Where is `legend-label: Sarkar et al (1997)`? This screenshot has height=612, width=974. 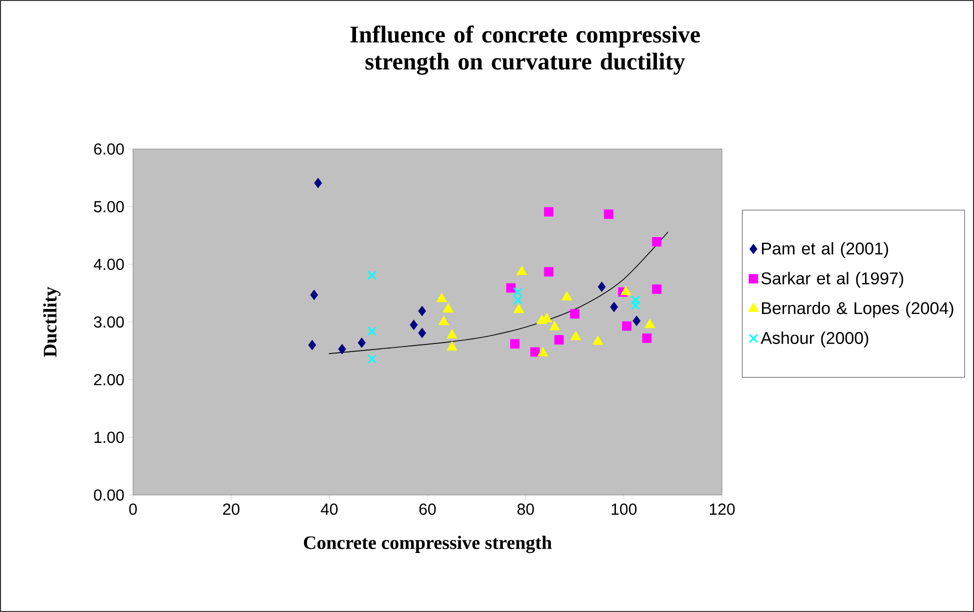
legend-label: Sarkar et al (1997) is located at coordinates (832, 280).